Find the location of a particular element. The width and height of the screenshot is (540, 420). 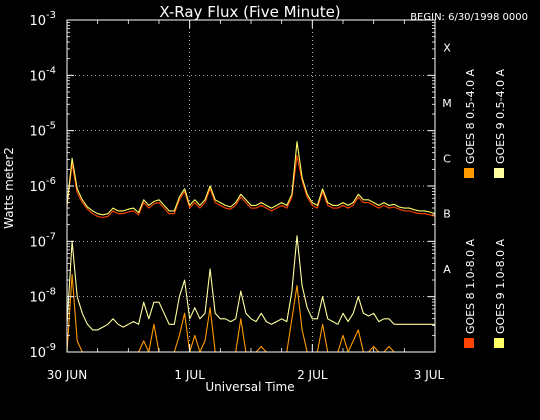

y-tick-exponent: -5 is located at coordinates (51, 126).